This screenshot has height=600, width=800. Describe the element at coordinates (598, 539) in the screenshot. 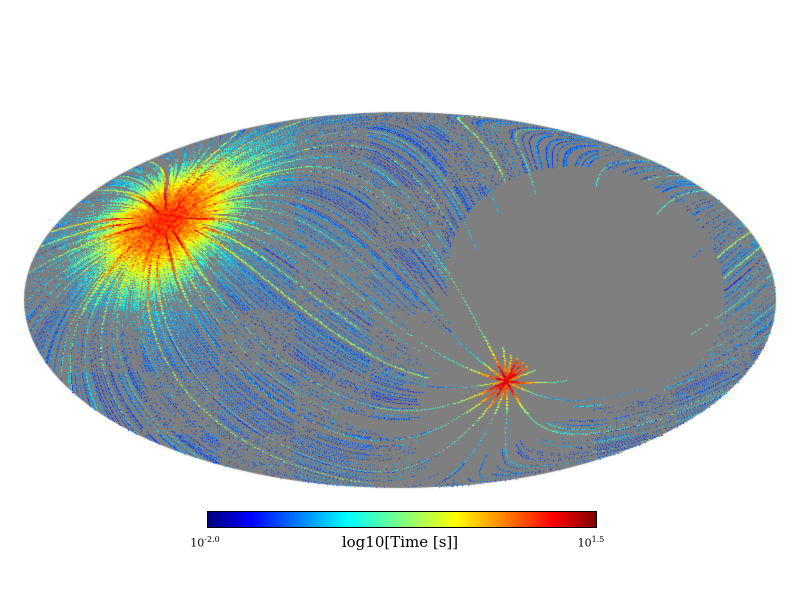

I see `colorbar-tick-max-exp: 1.5` at that location.